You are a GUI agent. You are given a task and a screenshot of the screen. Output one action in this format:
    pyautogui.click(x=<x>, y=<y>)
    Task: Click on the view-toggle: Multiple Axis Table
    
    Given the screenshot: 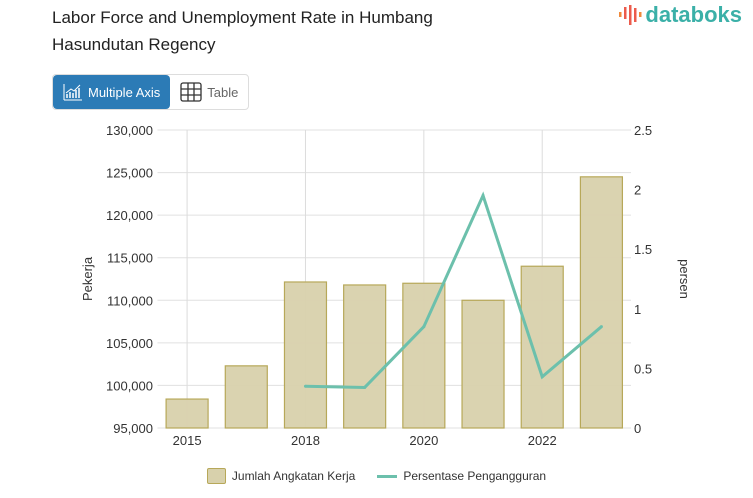 What is the action you would take?
    pyautogui.click(x=151, y=92)
    